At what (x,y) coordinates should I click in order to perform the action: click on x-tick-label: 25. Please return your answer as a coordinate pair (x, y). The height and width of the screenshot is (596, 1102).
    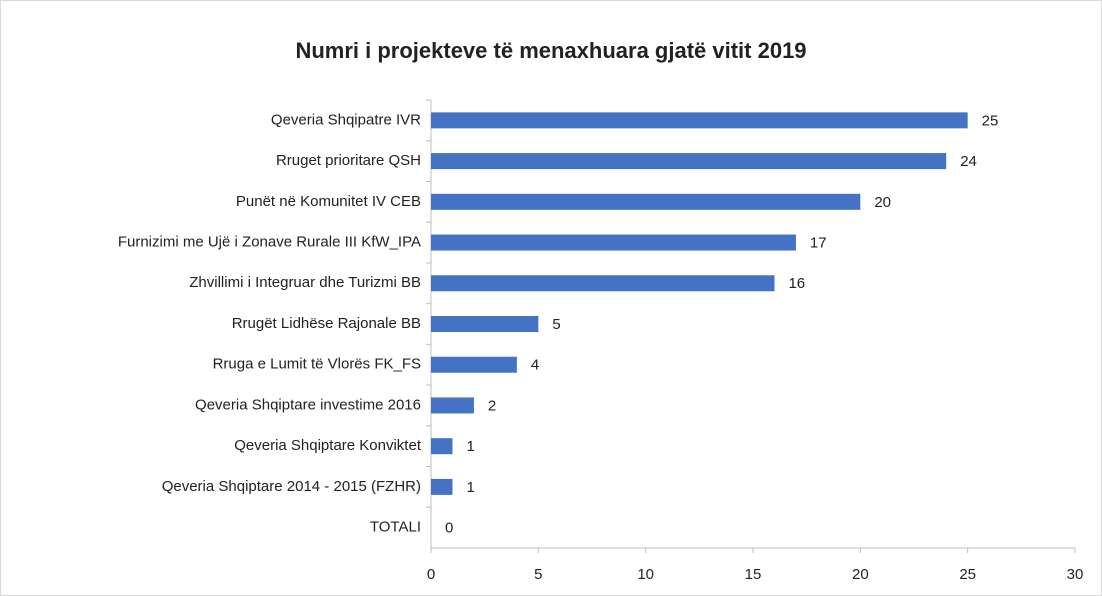
    Looking at the image, I should click on (967, 574).